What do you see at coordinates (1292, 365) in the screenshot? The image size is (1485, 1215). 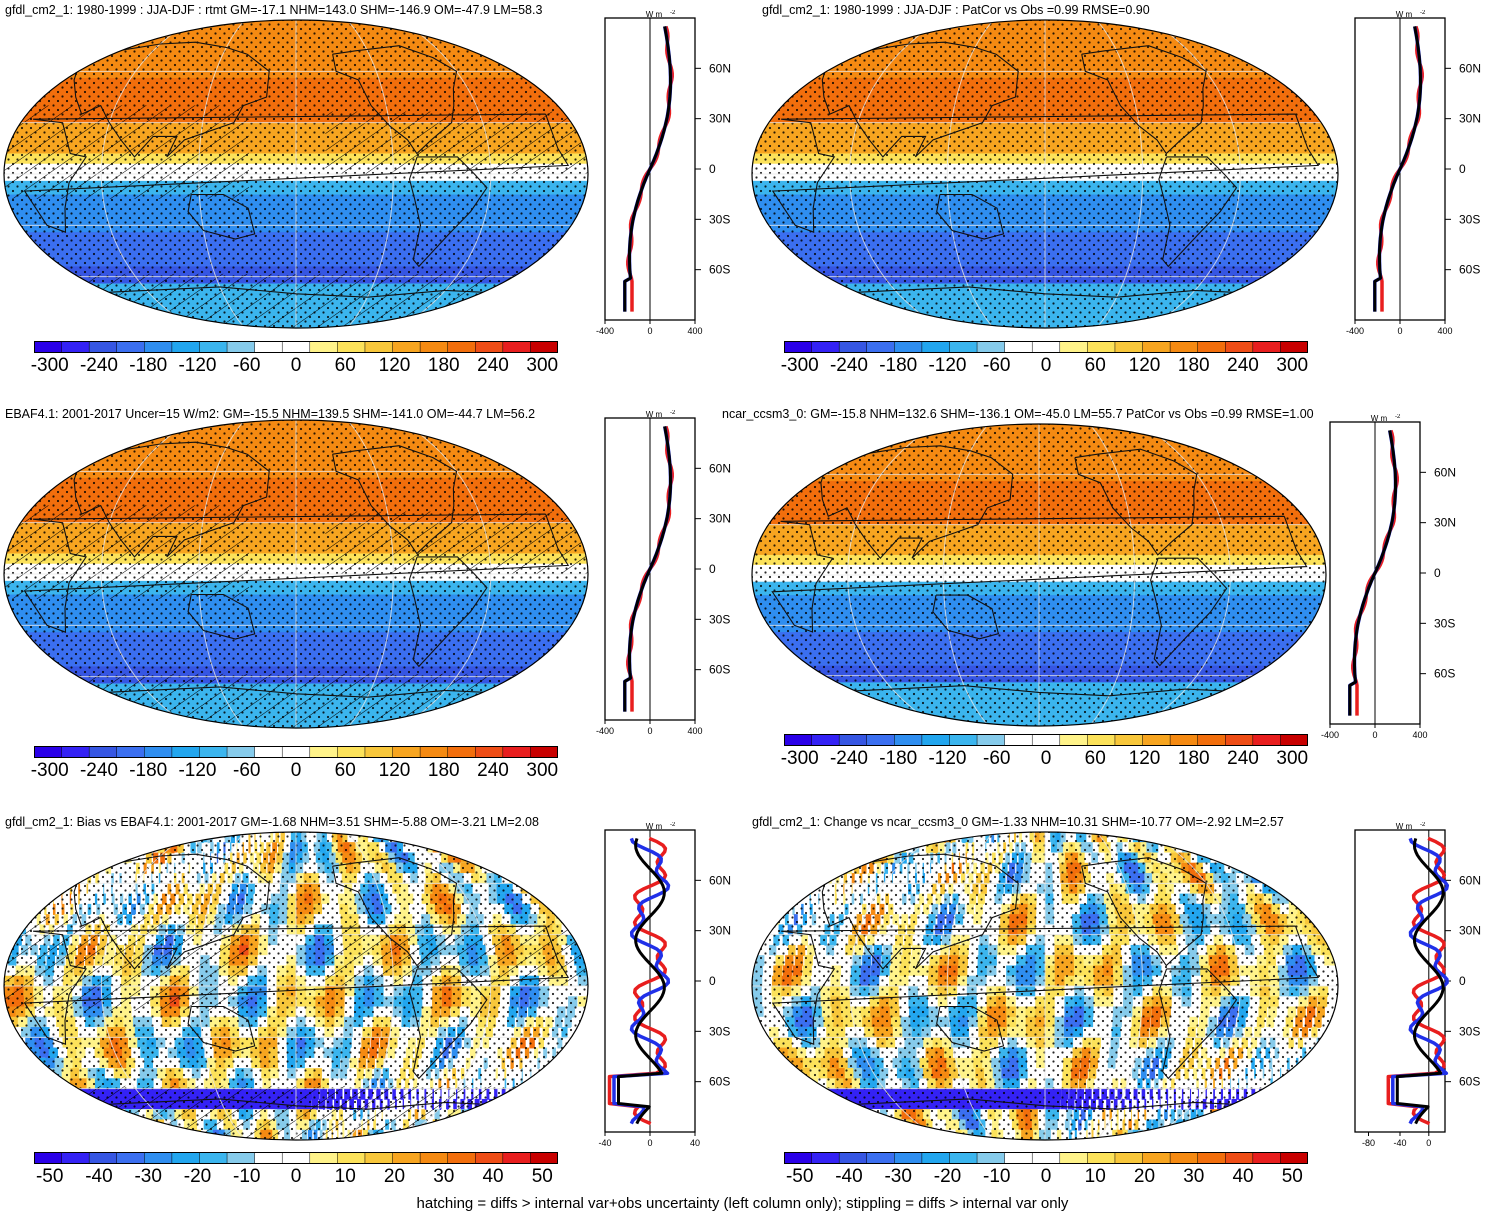 I see `colorbar-tick-label: 300` at bounding box center [1292, 365].